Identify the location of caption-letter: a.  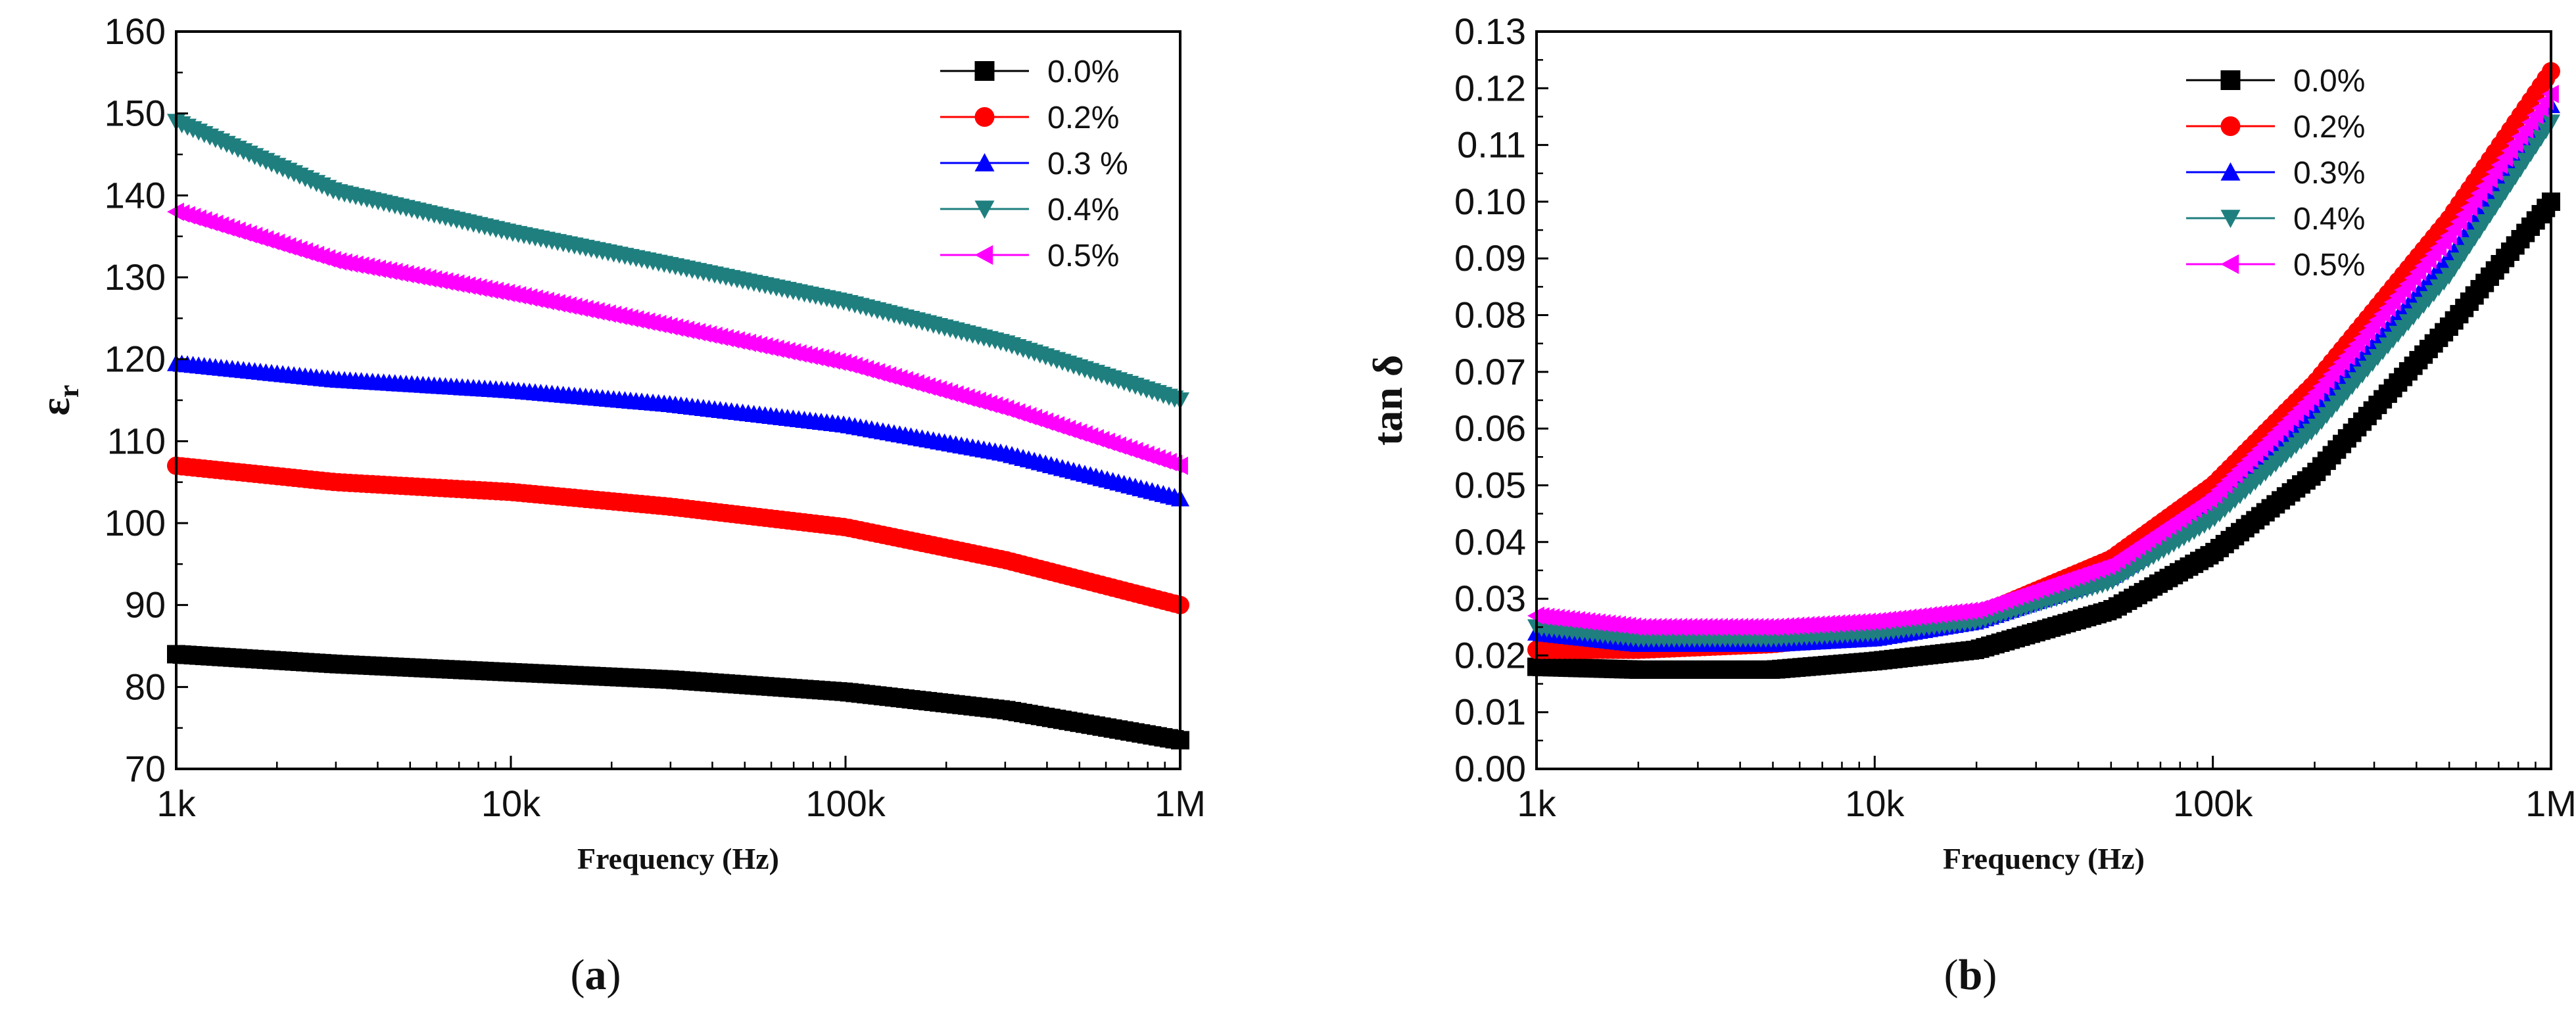
(596, 975).